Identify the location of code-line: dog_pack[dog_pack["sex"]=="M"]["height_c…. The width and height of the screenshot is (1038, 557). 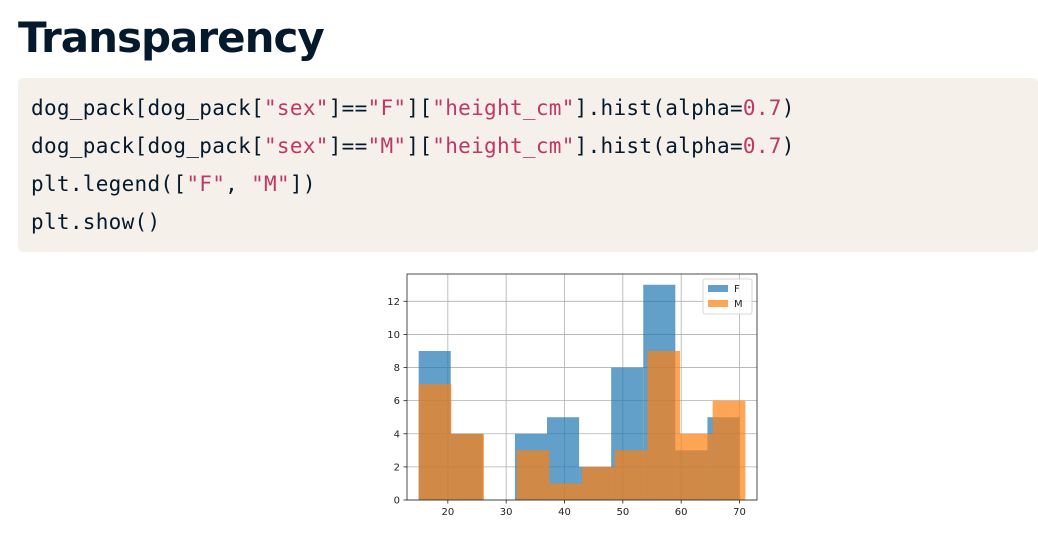
(534, 146).